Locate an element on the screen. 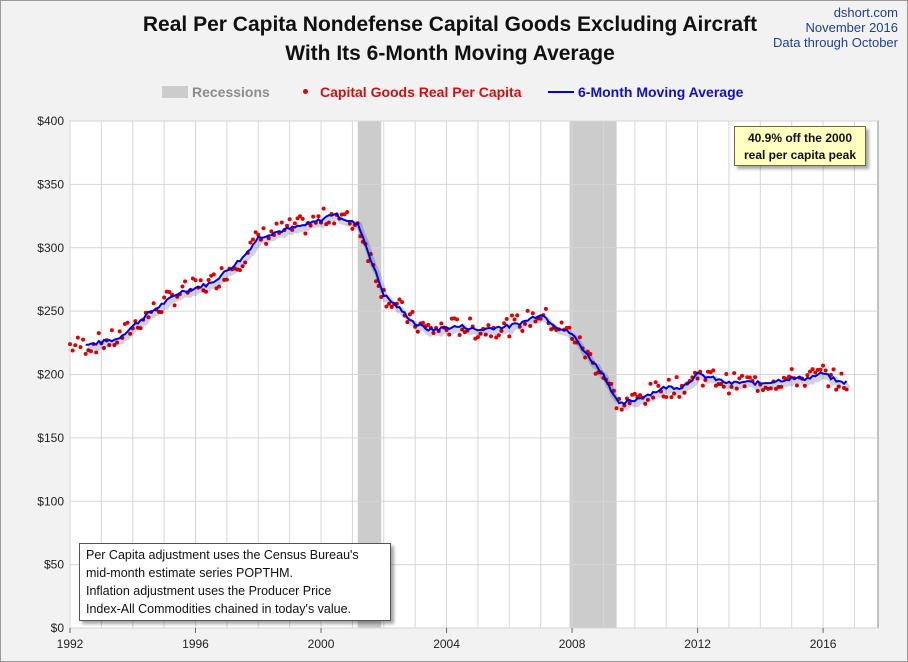 This screenshot has height=662, width=908. legend-points: Capital Goods Real Per Capita is located at coordinates (412, 92).